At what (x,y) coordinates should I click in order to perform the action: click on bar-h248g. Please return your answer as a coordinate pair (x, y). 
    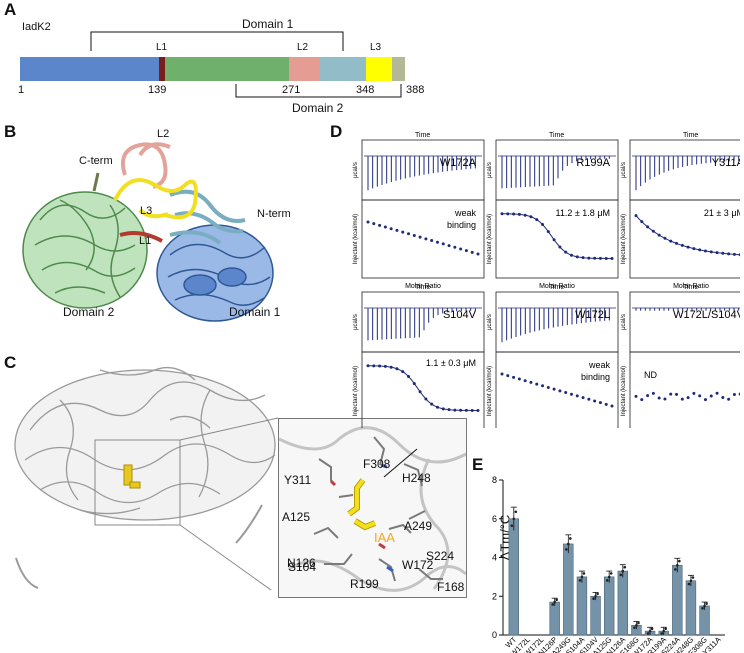
    Looking at the image, I should click on (691, 608).